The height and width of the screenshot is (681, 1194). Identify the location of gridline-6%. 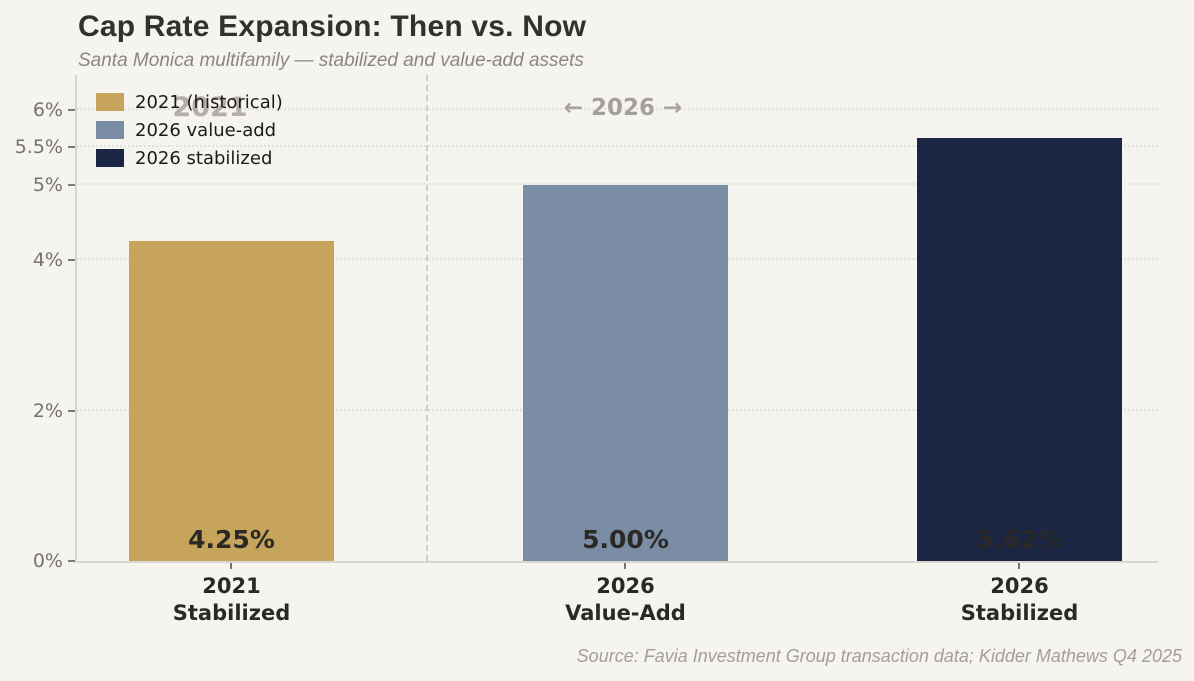
(617, 108).